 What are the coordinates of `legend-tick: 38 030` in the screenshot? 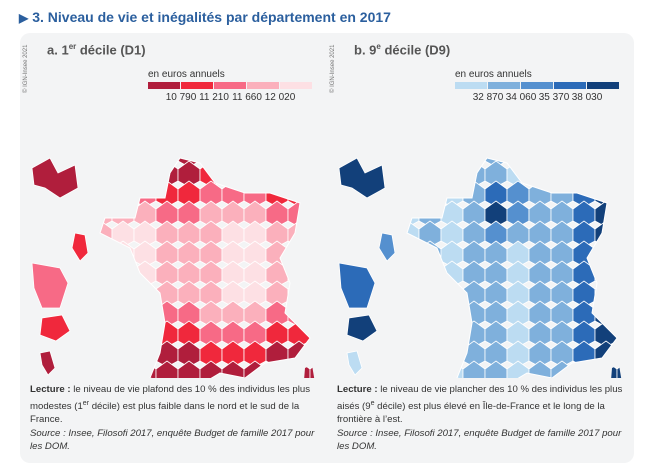 It's located at (587, 97).